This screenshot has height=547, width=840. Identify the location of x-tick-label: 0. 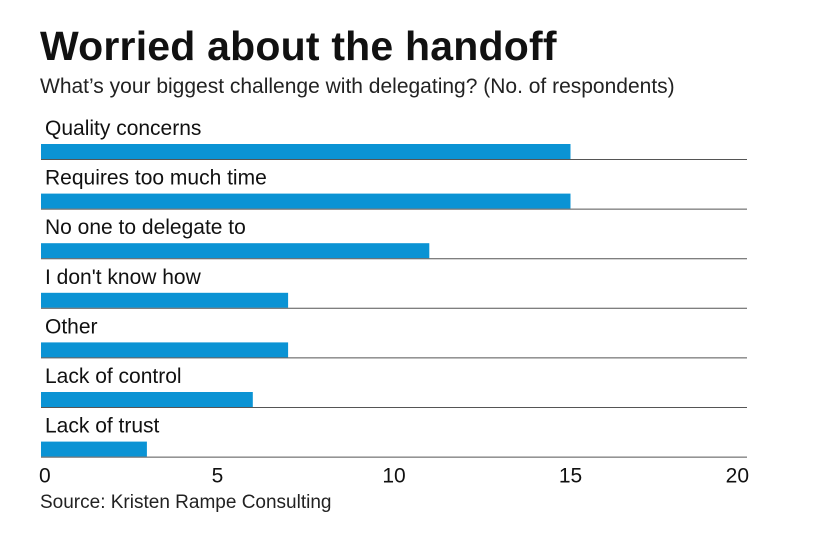
(45, 476).